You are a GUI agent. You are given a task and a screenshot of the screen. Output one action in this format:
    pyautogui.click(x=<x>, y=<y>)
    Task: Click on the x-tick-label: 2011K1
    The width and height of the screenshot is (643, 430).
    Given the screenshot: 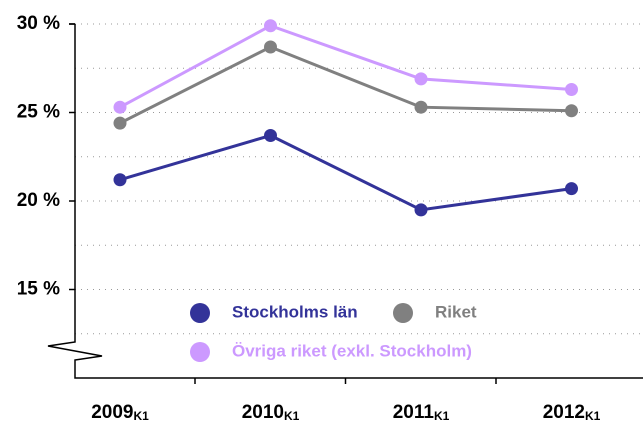 What is the action you would take?
    pyautogui.click(x=421, y=412)
    